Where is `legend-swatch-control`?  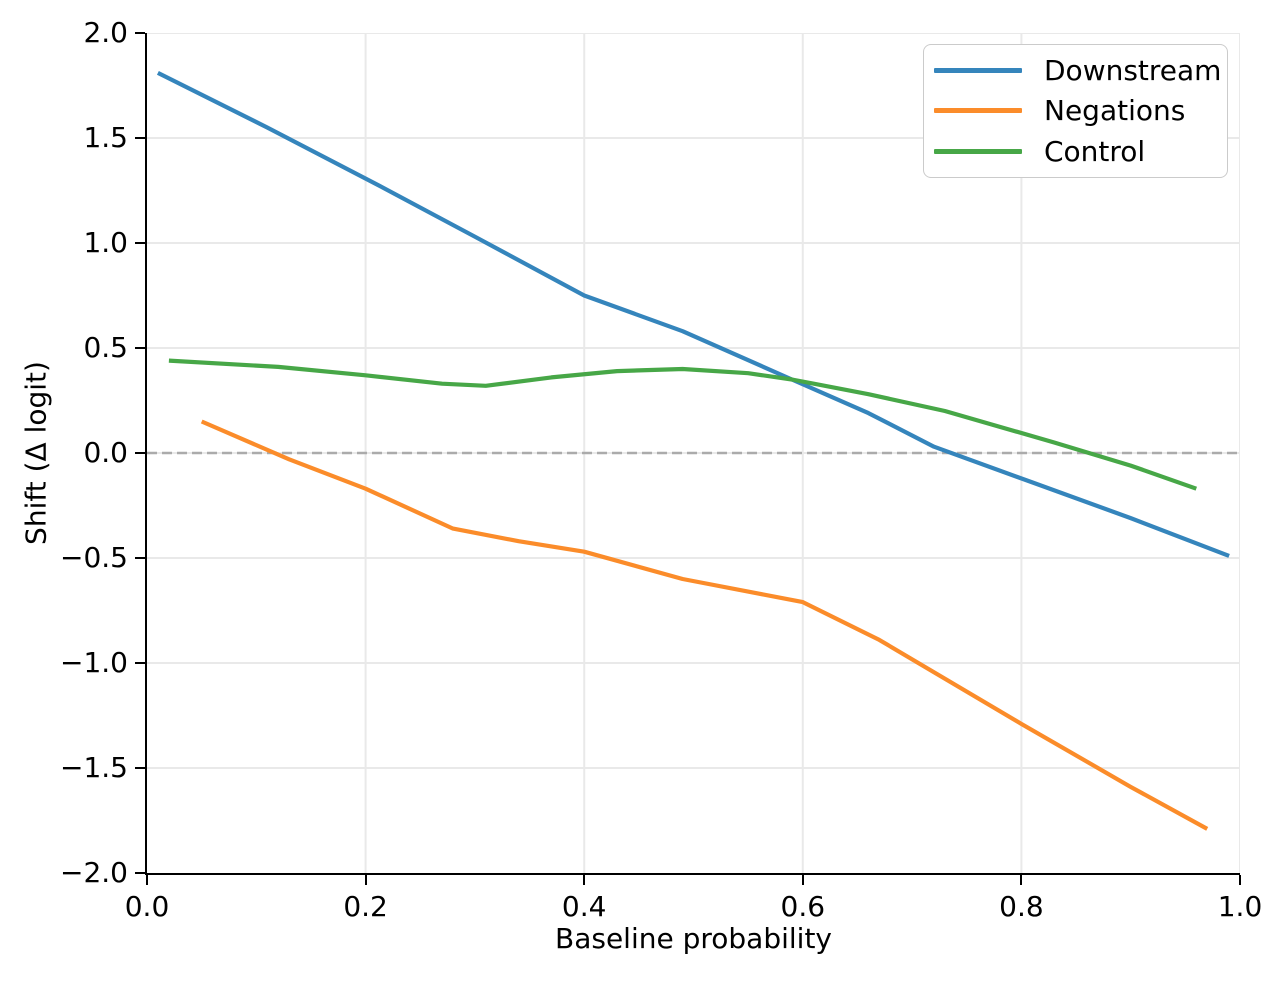
legend-swatch-control is located at coordinates (978, 152).